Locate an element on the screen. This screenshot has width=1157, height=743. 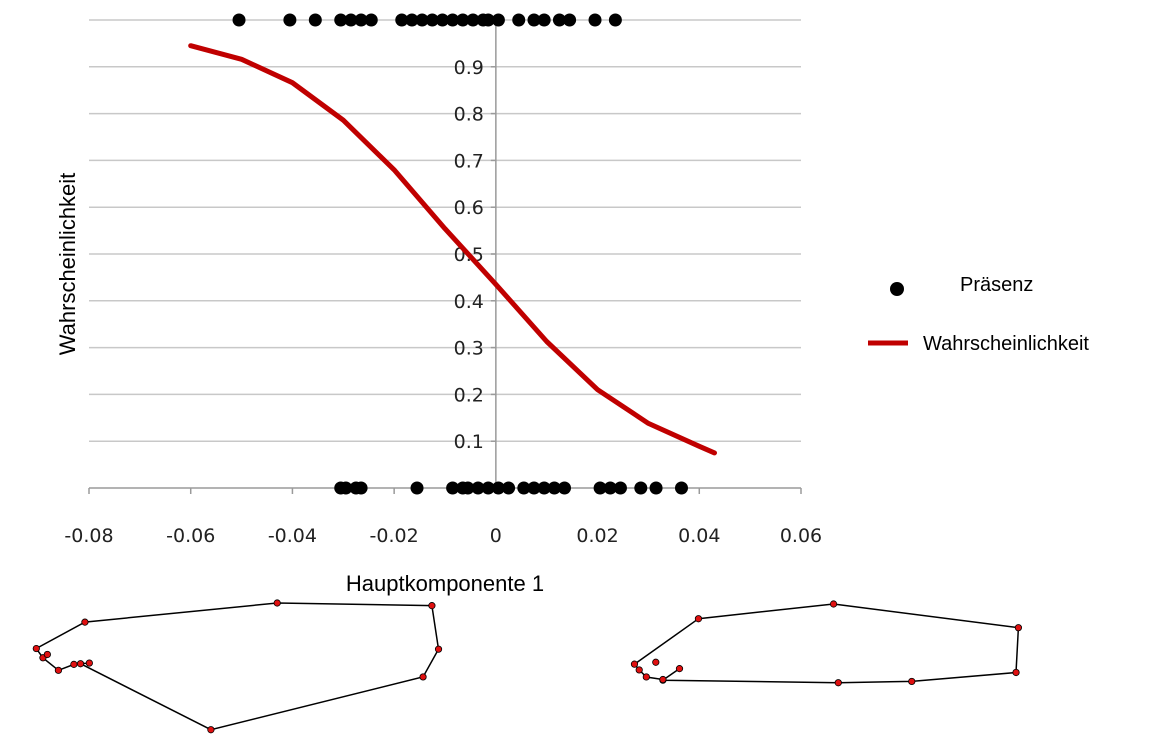
y-tick-label: 0.1 is located at coordinates (469, 442).